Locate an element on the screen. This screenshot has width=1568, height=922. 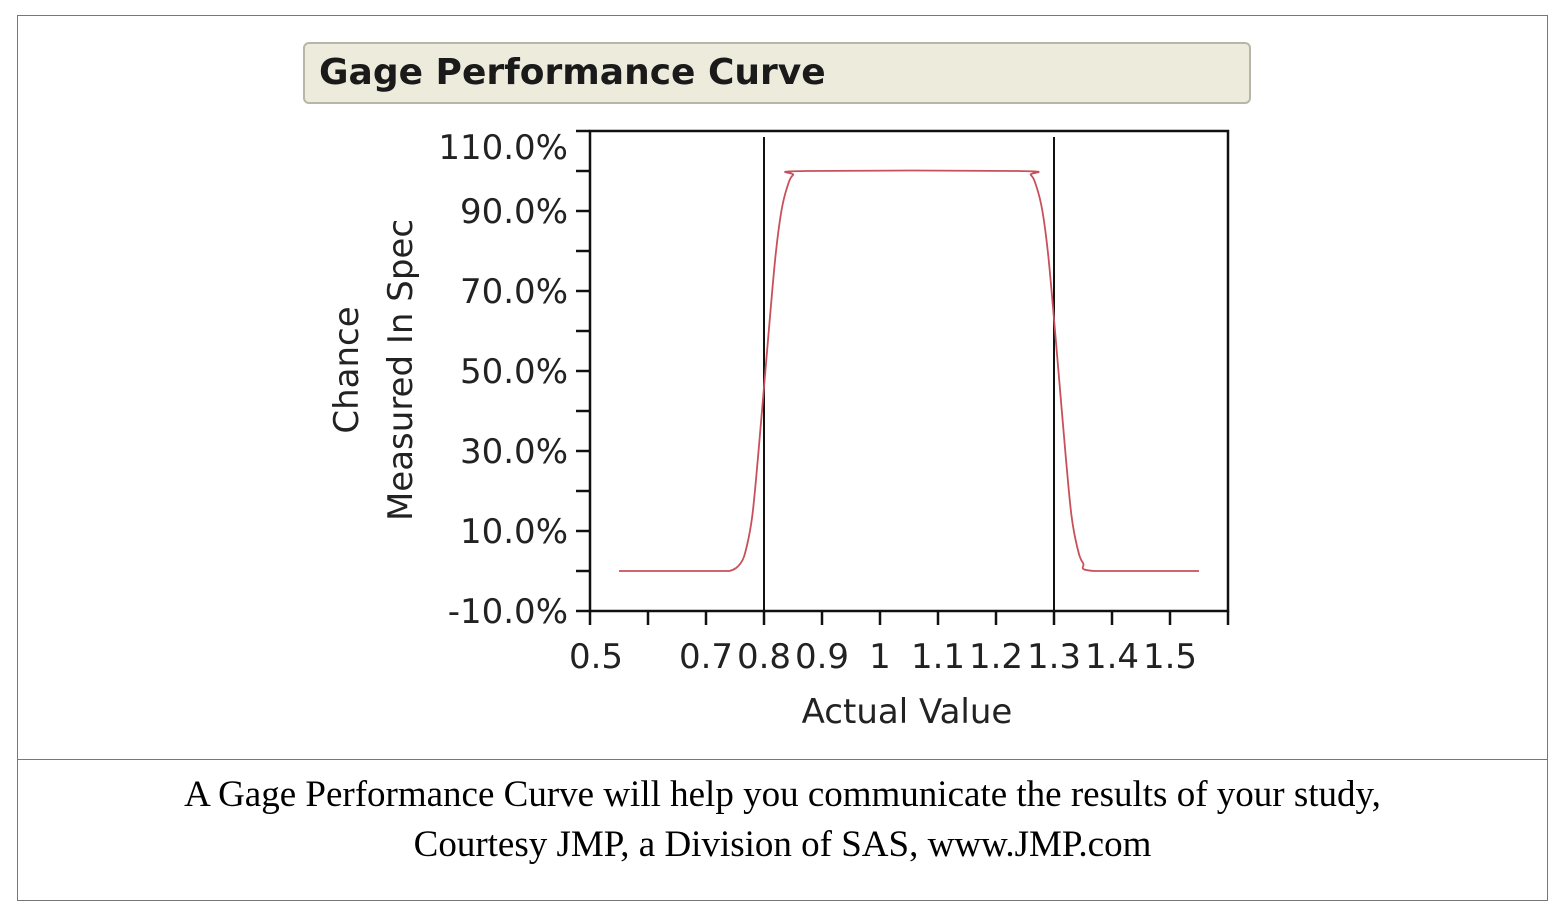
y-tick-label: 90.0% is located at coordinates (514, 212).